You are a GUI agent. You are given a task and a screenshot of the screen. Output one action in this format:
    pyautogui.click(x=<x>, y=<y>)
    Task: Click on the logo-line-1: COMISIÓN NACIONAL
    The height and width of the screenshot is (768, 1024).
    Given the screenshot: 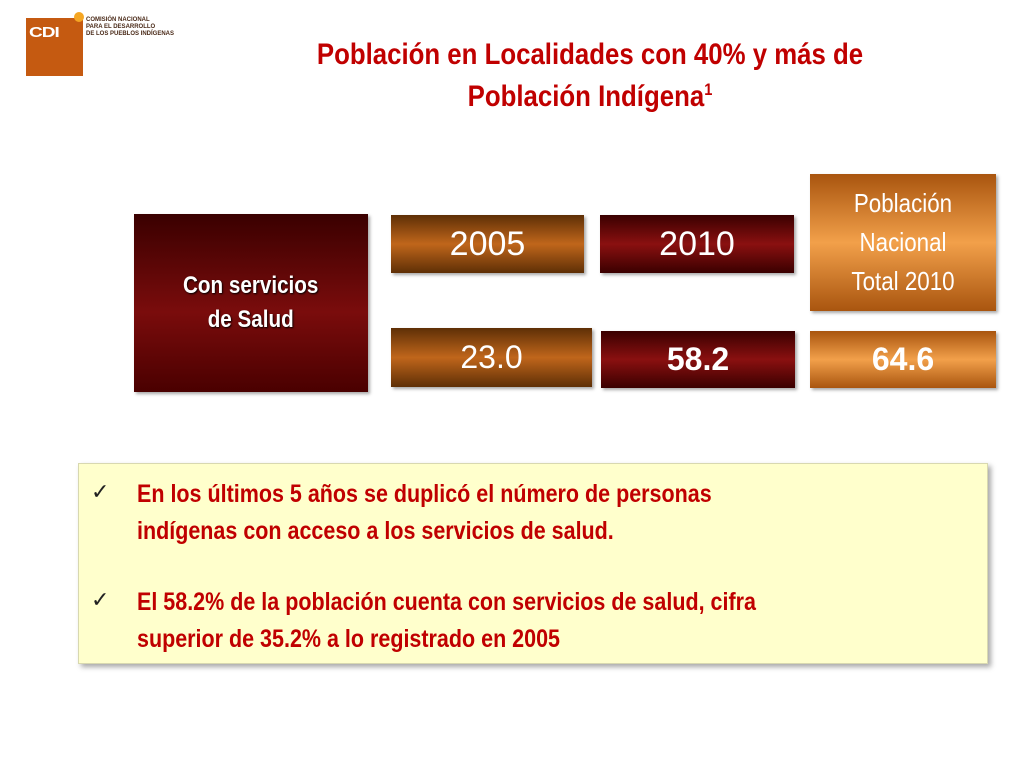 What is the action you would take?
    pyautogui.click(x=118, y=20)
    